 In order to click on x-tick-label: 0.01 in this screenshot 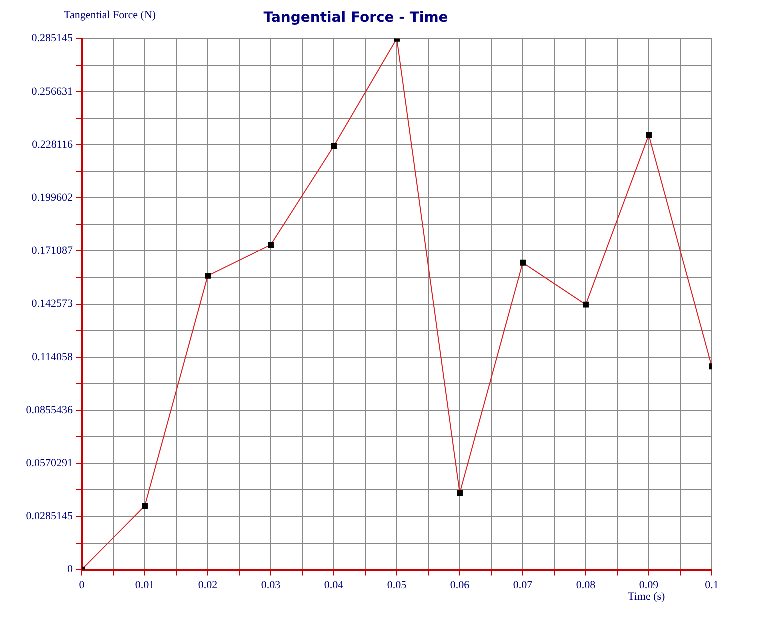, I will do `click(145, 585)`.